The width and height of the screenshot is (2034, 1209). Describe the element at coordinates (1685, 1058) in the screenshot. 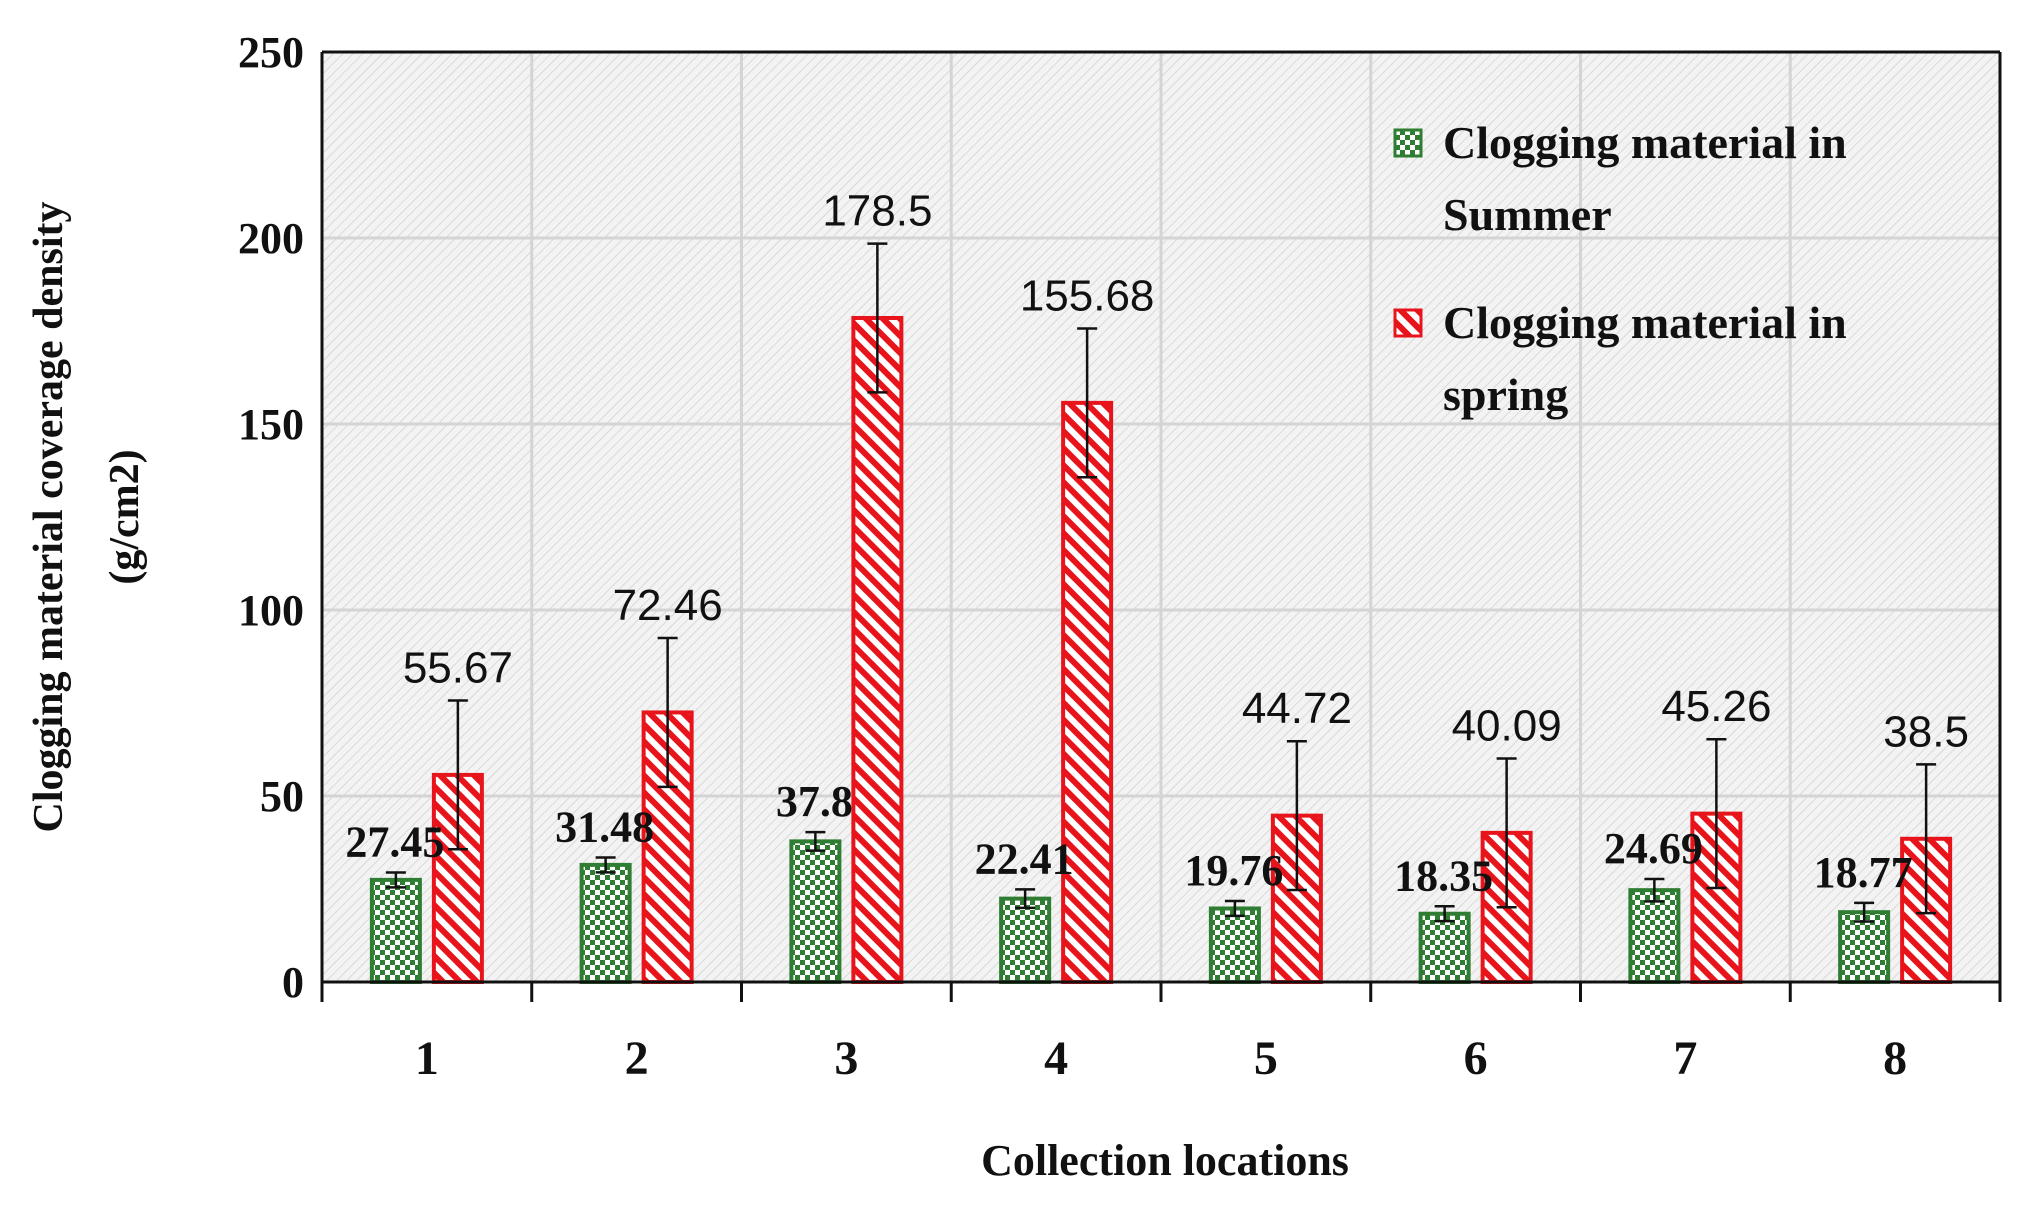

I see `x-tick-label-7: 7` at that location.